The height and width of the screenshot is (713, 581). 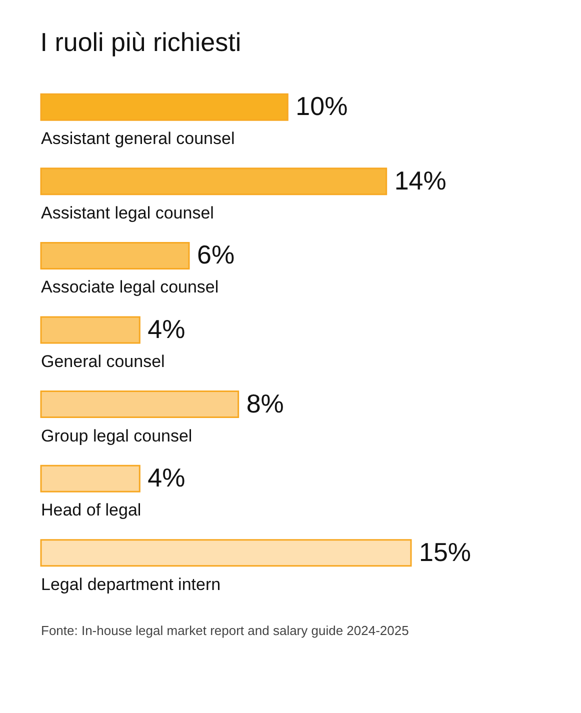 I want to click on y-tick-label: Assistant legal counsel, so click(x=127, y=212).